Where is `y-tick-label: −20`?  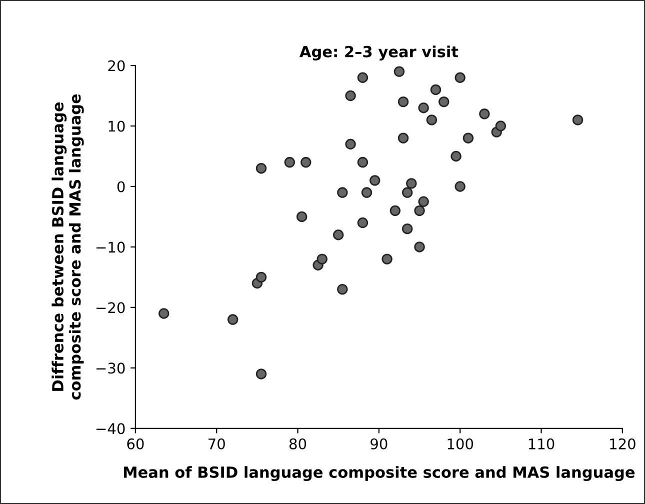
y-tick-label: −20 is located at coordinates (110, 308).